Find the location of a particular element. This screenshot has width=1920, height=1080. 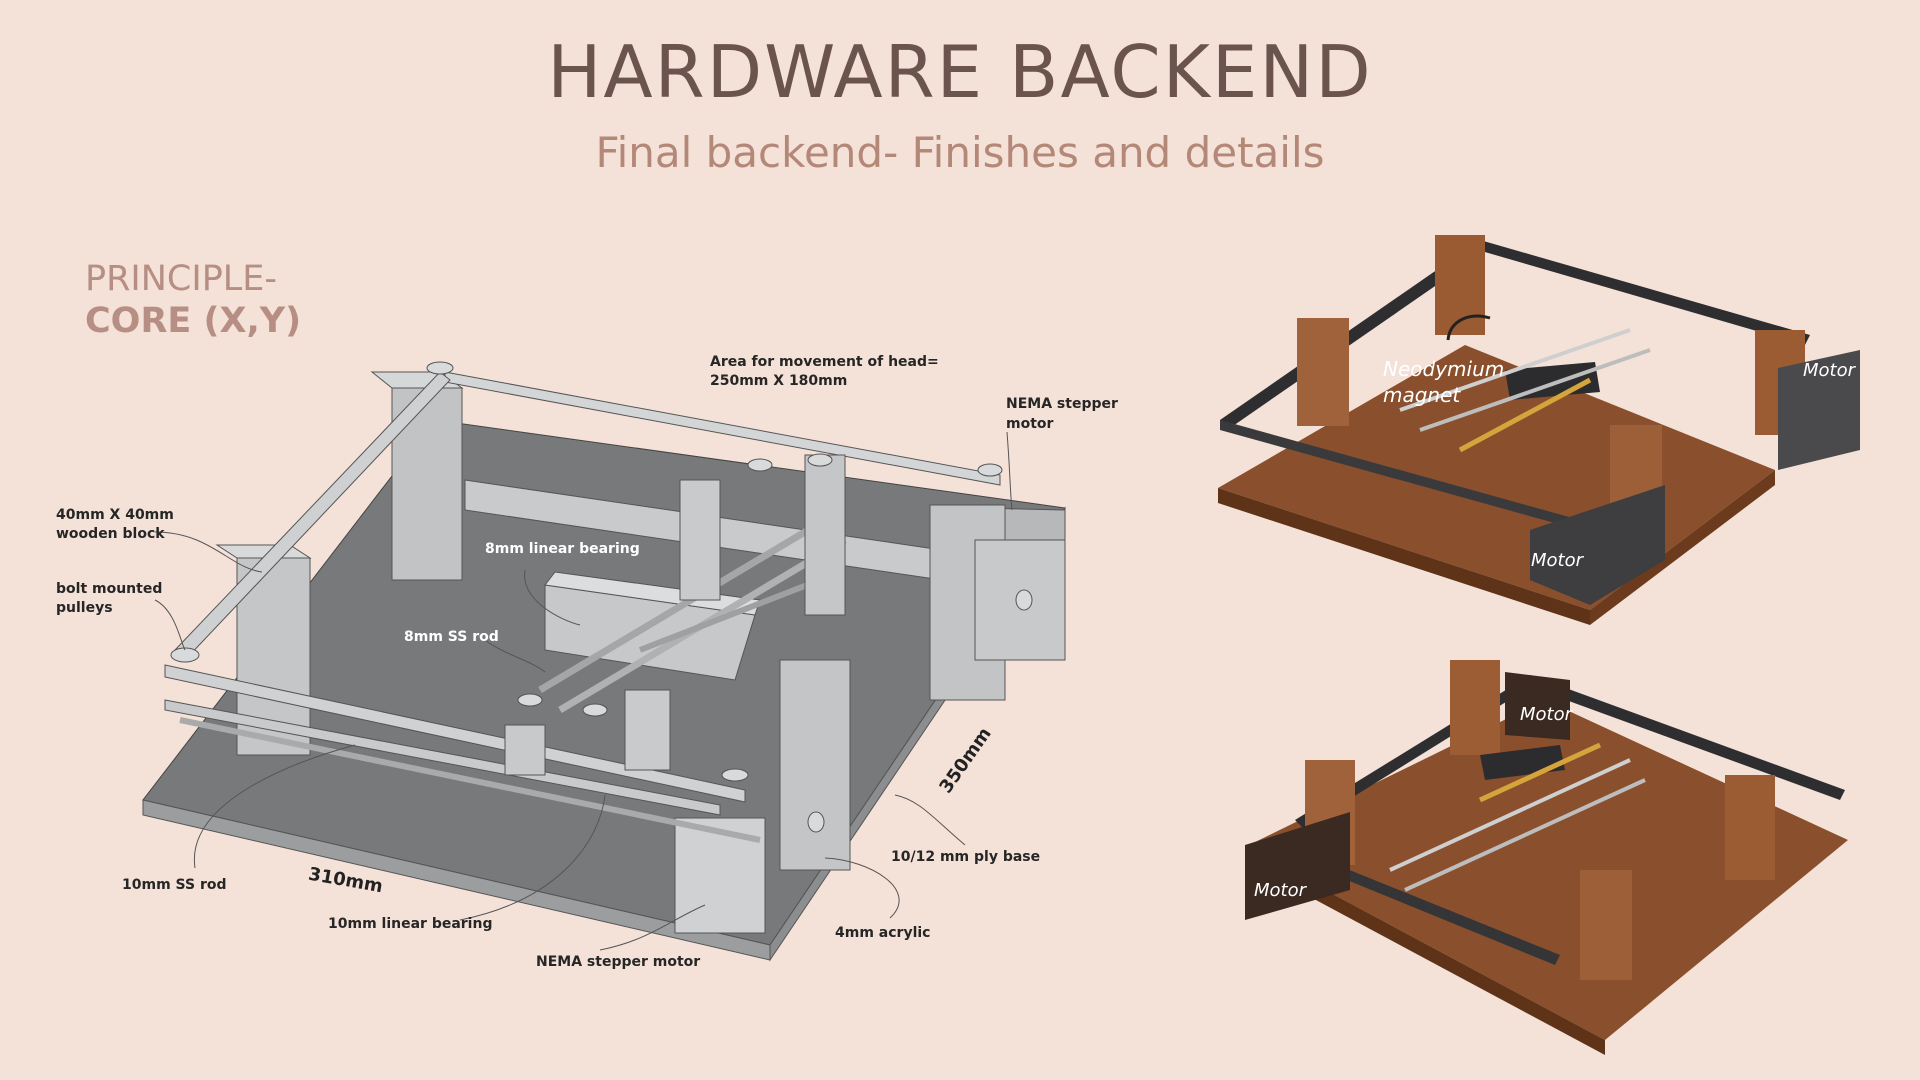

leader-8mm-bearing is located at coordinates (552, 597).